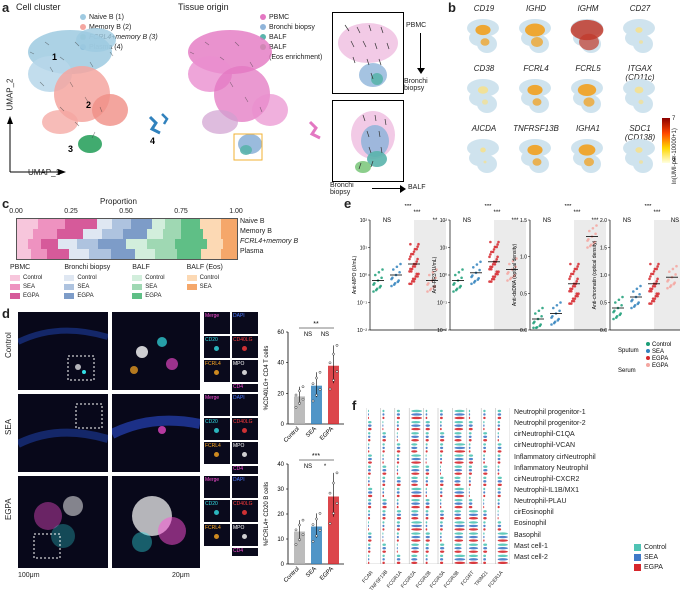 This screenshot has height=592, width=685. I want to click on legend-swatch, so click(137, 277).